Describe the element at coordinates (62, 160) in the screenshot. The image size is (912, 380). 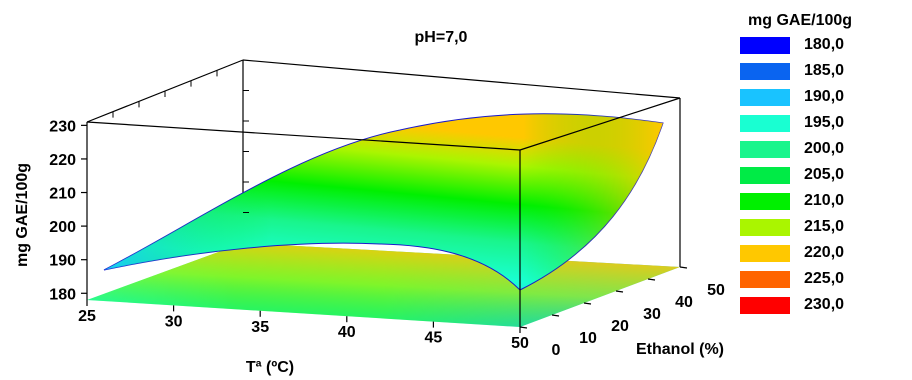
I see `z-tick-label: 220` at that location.